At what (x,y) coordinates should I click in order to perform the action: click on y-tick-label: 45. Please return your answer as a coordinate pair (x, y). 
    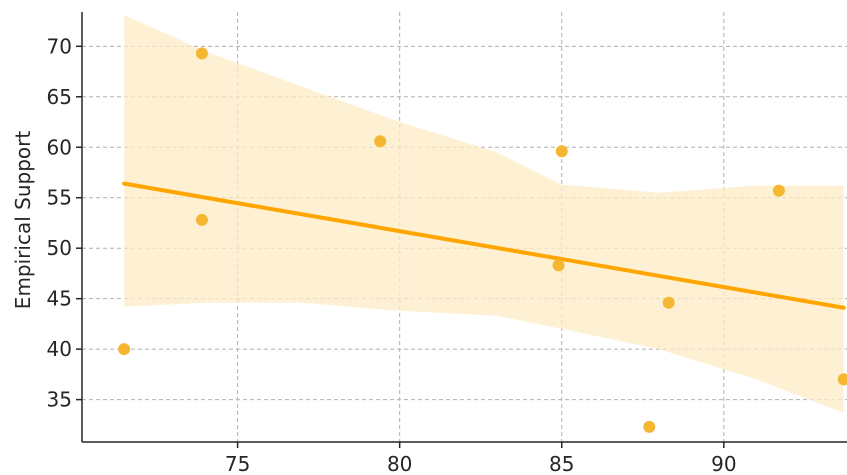
    Looking at the image, I should click on (59, 299).